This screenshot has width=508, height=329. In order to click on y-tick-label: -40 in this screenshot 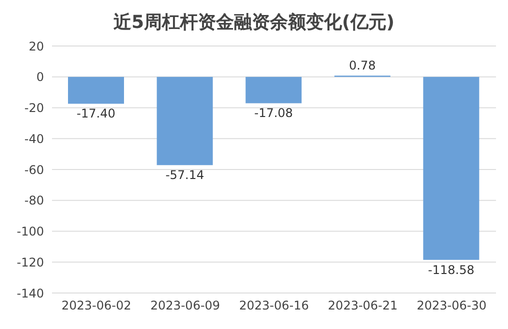, I will do `click(34, 139)`.